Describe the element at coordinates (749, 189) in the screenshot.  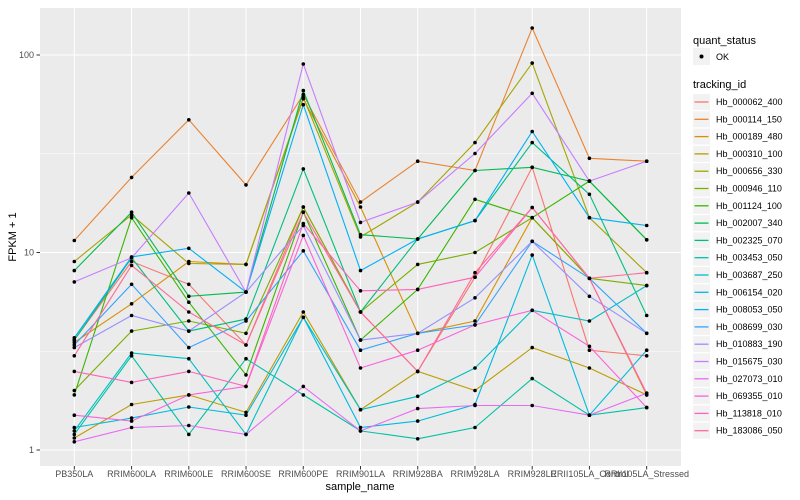
I see `legend-label-Hb_000946_110: Hb_000946_110` at that location.